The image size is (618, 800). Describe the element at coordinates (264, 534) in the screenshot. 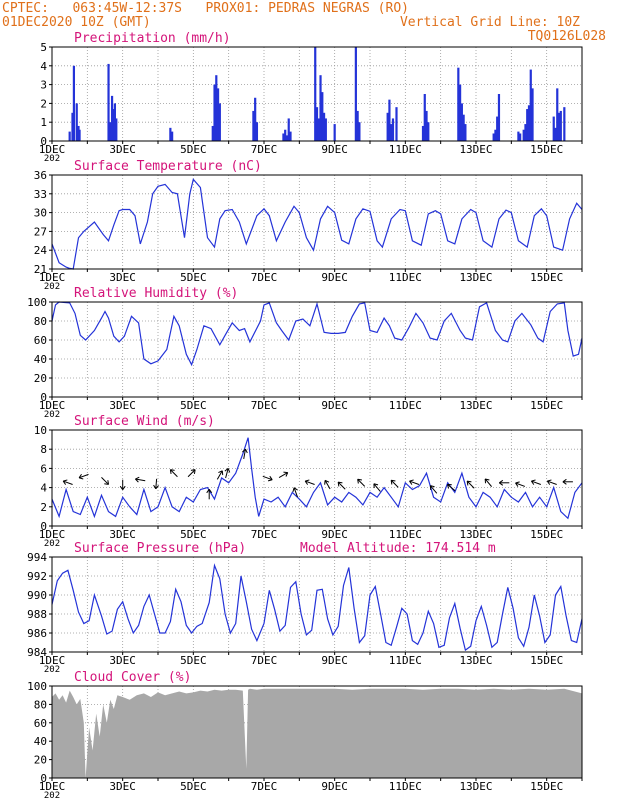

I see `wind-xtick-label: 7DEC` at that location.